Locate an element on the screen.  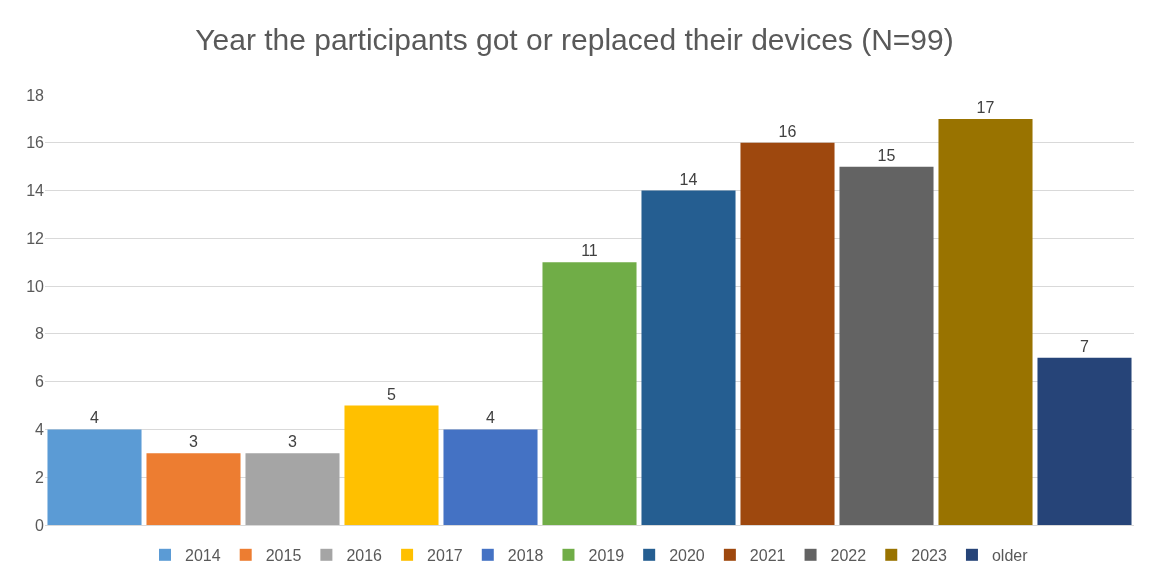
y-tick-label: 6 is located at coordinates (40, 382).